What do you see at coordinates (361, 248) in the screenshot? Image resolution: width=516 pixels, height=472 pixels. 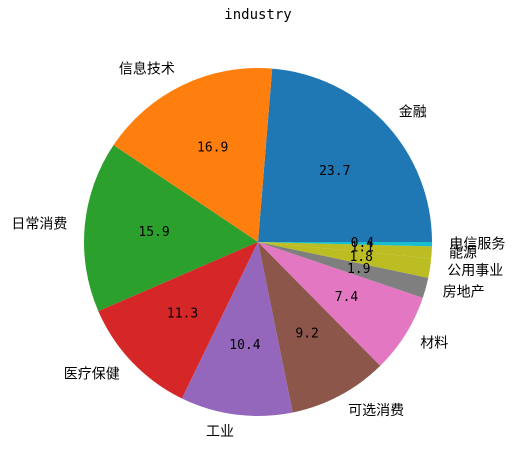 I see `pie-percent-label: 1.1` at bounding box center [361, 248].